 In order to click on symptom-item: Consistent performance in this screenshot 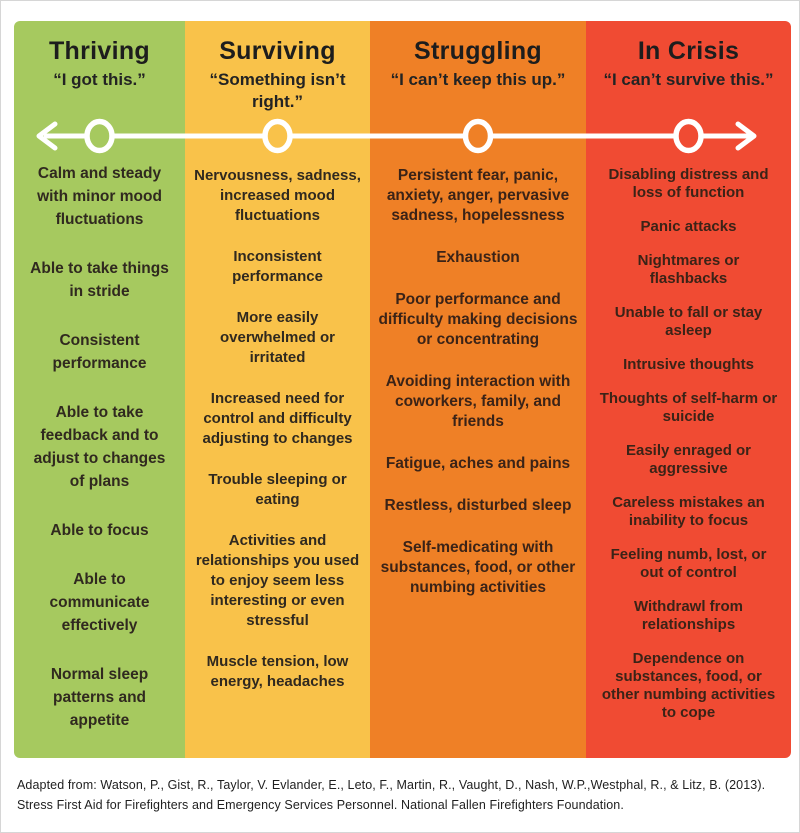, I will do `click(99, 352)`.